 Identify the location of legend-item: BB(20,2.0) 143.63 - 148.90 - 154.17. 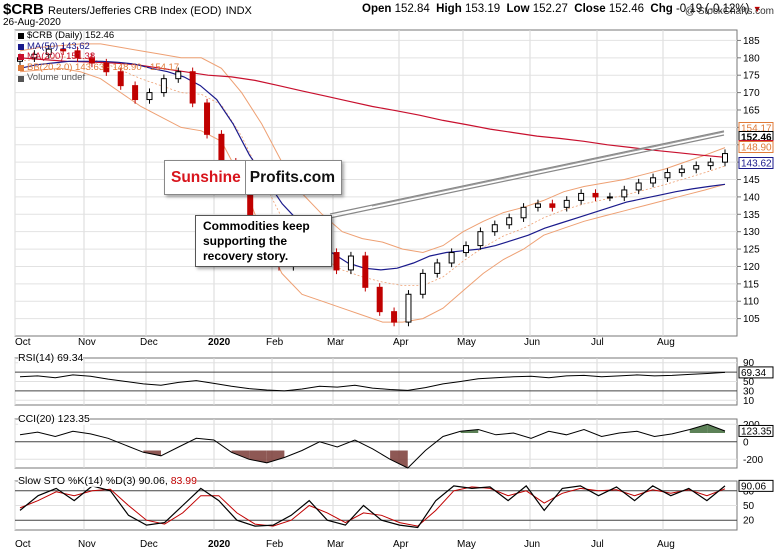
(99, 67).